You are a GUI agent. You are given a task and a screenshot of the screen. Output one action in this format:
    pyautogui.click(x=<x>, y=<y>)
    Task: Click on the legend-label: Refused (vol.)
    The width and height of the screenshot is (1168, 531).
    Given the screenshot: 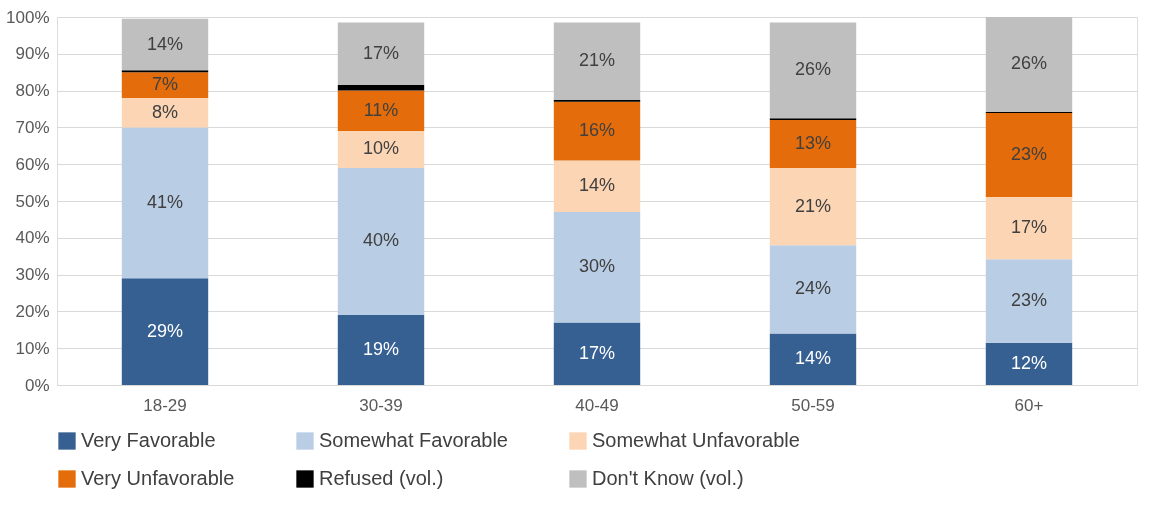 What is the action you would take?
    pyautogui.click(x=381, y=478)
    